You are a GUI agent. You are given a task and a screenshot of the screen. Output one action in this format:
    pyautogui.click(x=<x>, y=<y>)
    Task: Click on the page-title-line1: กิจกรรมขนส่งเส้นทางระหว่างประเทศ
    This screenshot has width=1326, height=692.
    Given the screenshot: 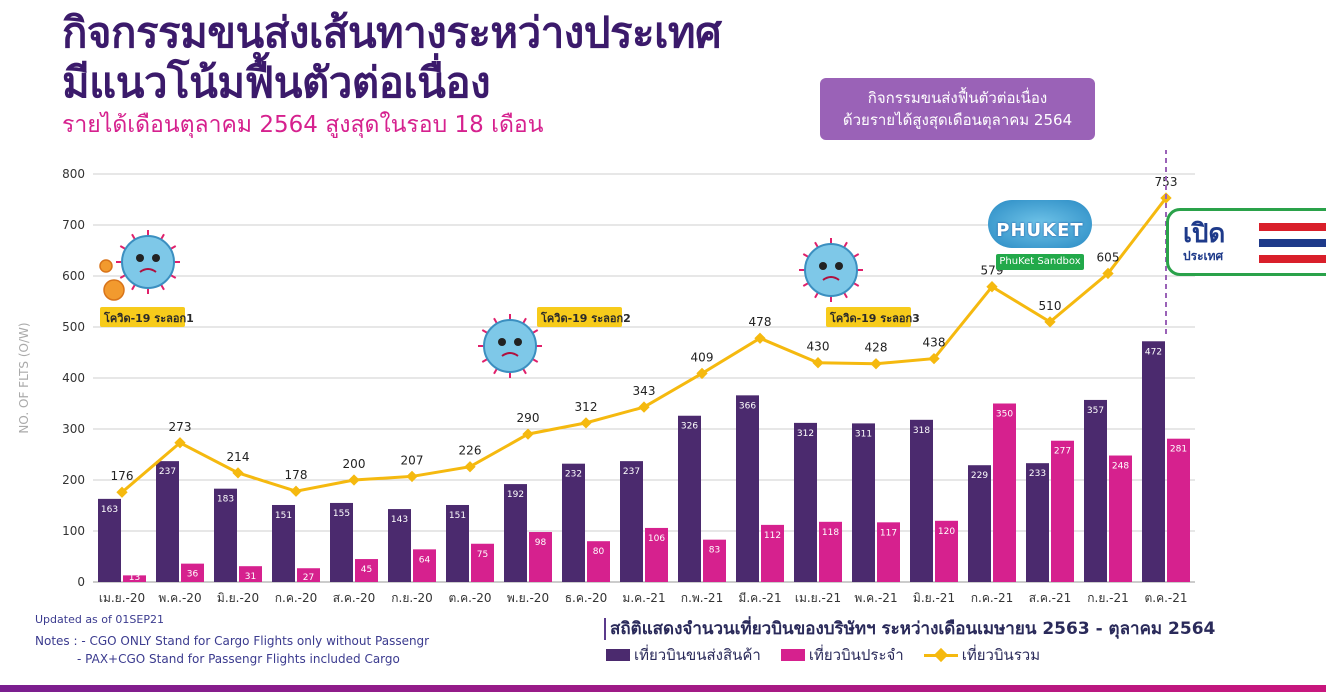 What is the action you would take?
    pyautogui.click(x=392, y=32)
    